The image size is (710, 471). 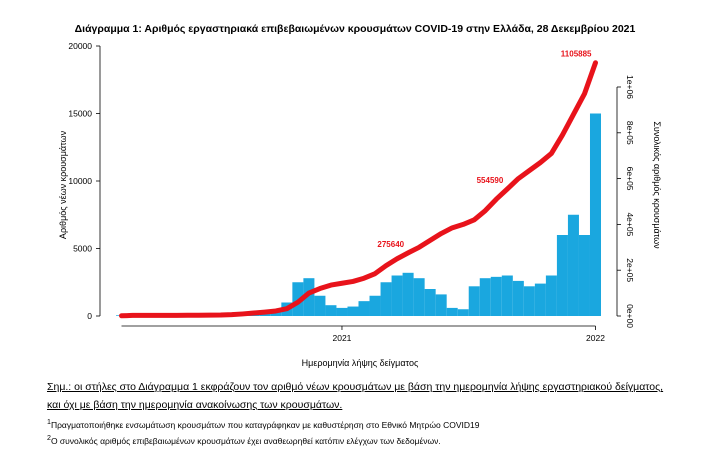 I want to click on y-tick-label: 10000, so click(x=80, y=181).